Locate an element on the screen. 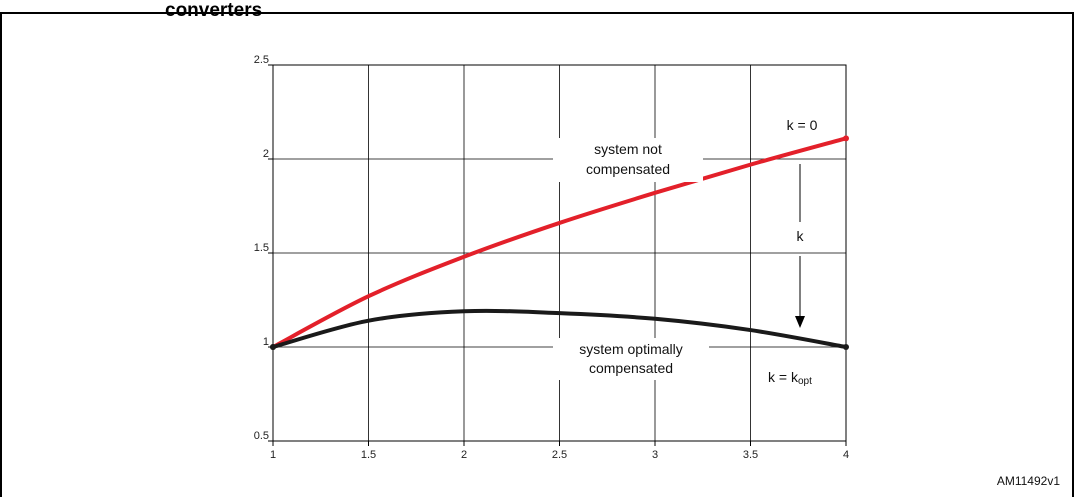 The height and width of the screenshot is (497, 1076). y-tick-label: 1.5 is located at coordinates (261, 248).